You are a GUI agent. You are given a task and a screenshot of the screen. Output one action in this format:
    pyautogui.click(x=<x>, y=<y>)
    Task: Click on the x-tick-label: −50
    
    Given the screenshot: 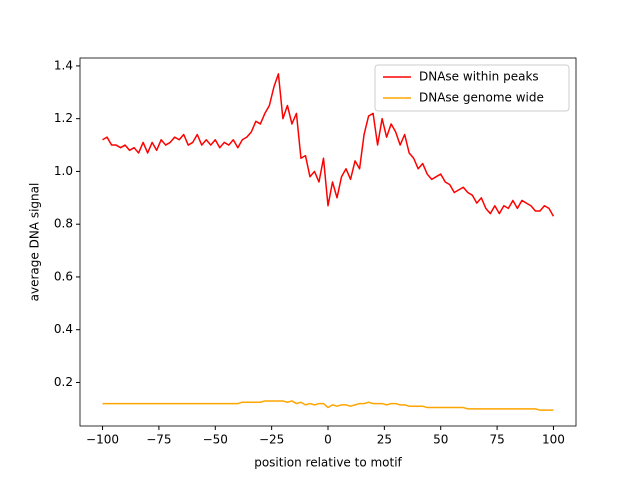 What is the action you would take?
    pyautogui.click(x=215, y=440)
    